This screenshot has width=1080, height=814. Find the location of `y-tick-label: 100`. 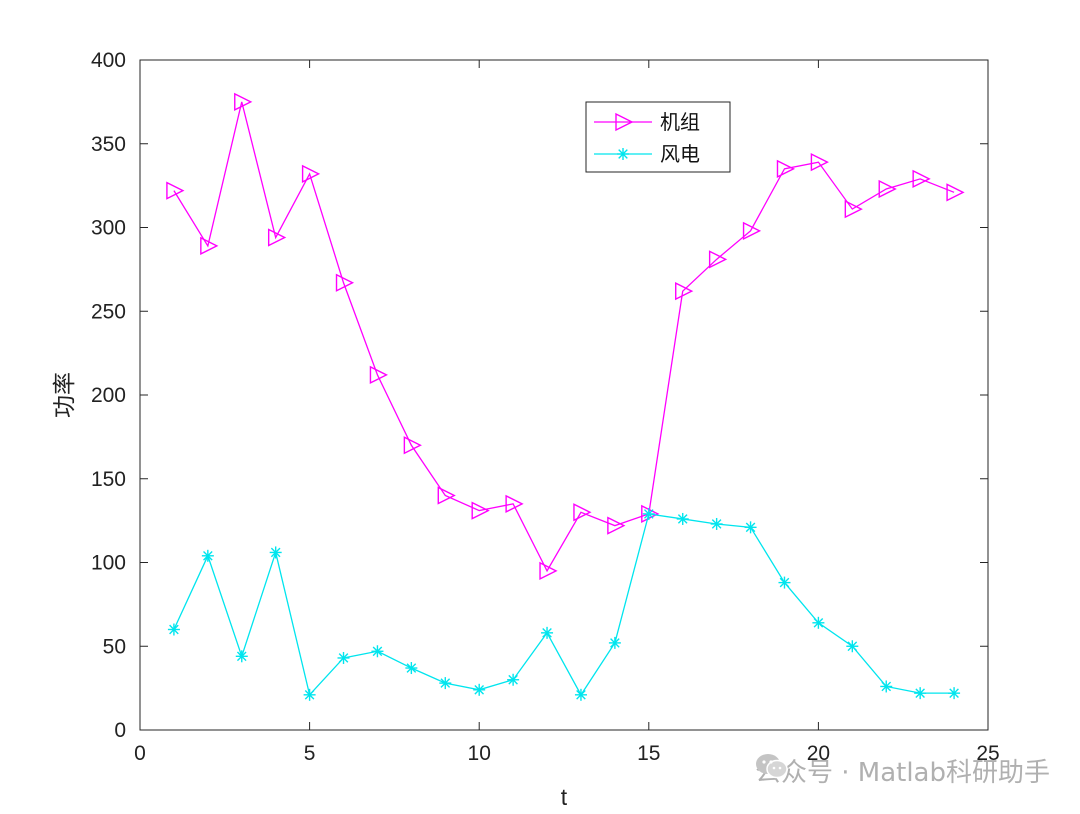

y-tick-label: 100 is located at coordinates (108, 563).